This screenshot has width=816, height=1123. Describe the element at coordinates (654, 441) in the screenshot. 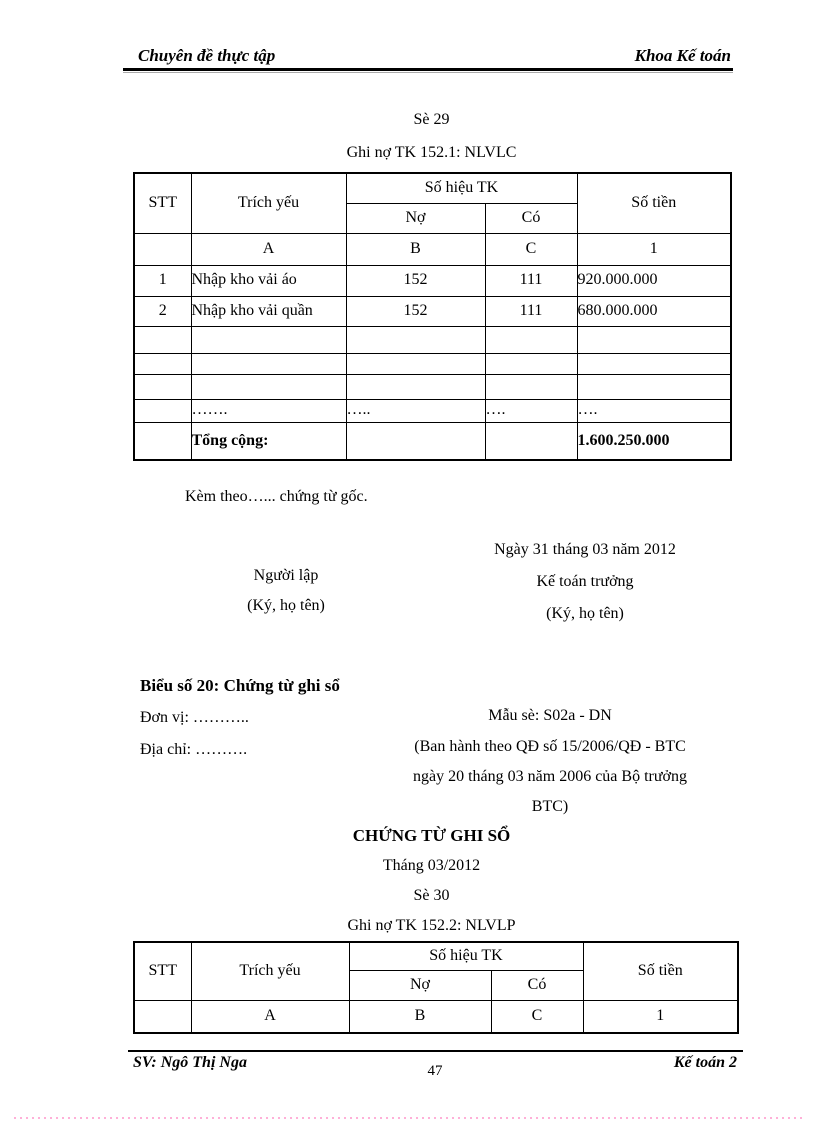

I see `total-value: 1.600.250.000` at that location.